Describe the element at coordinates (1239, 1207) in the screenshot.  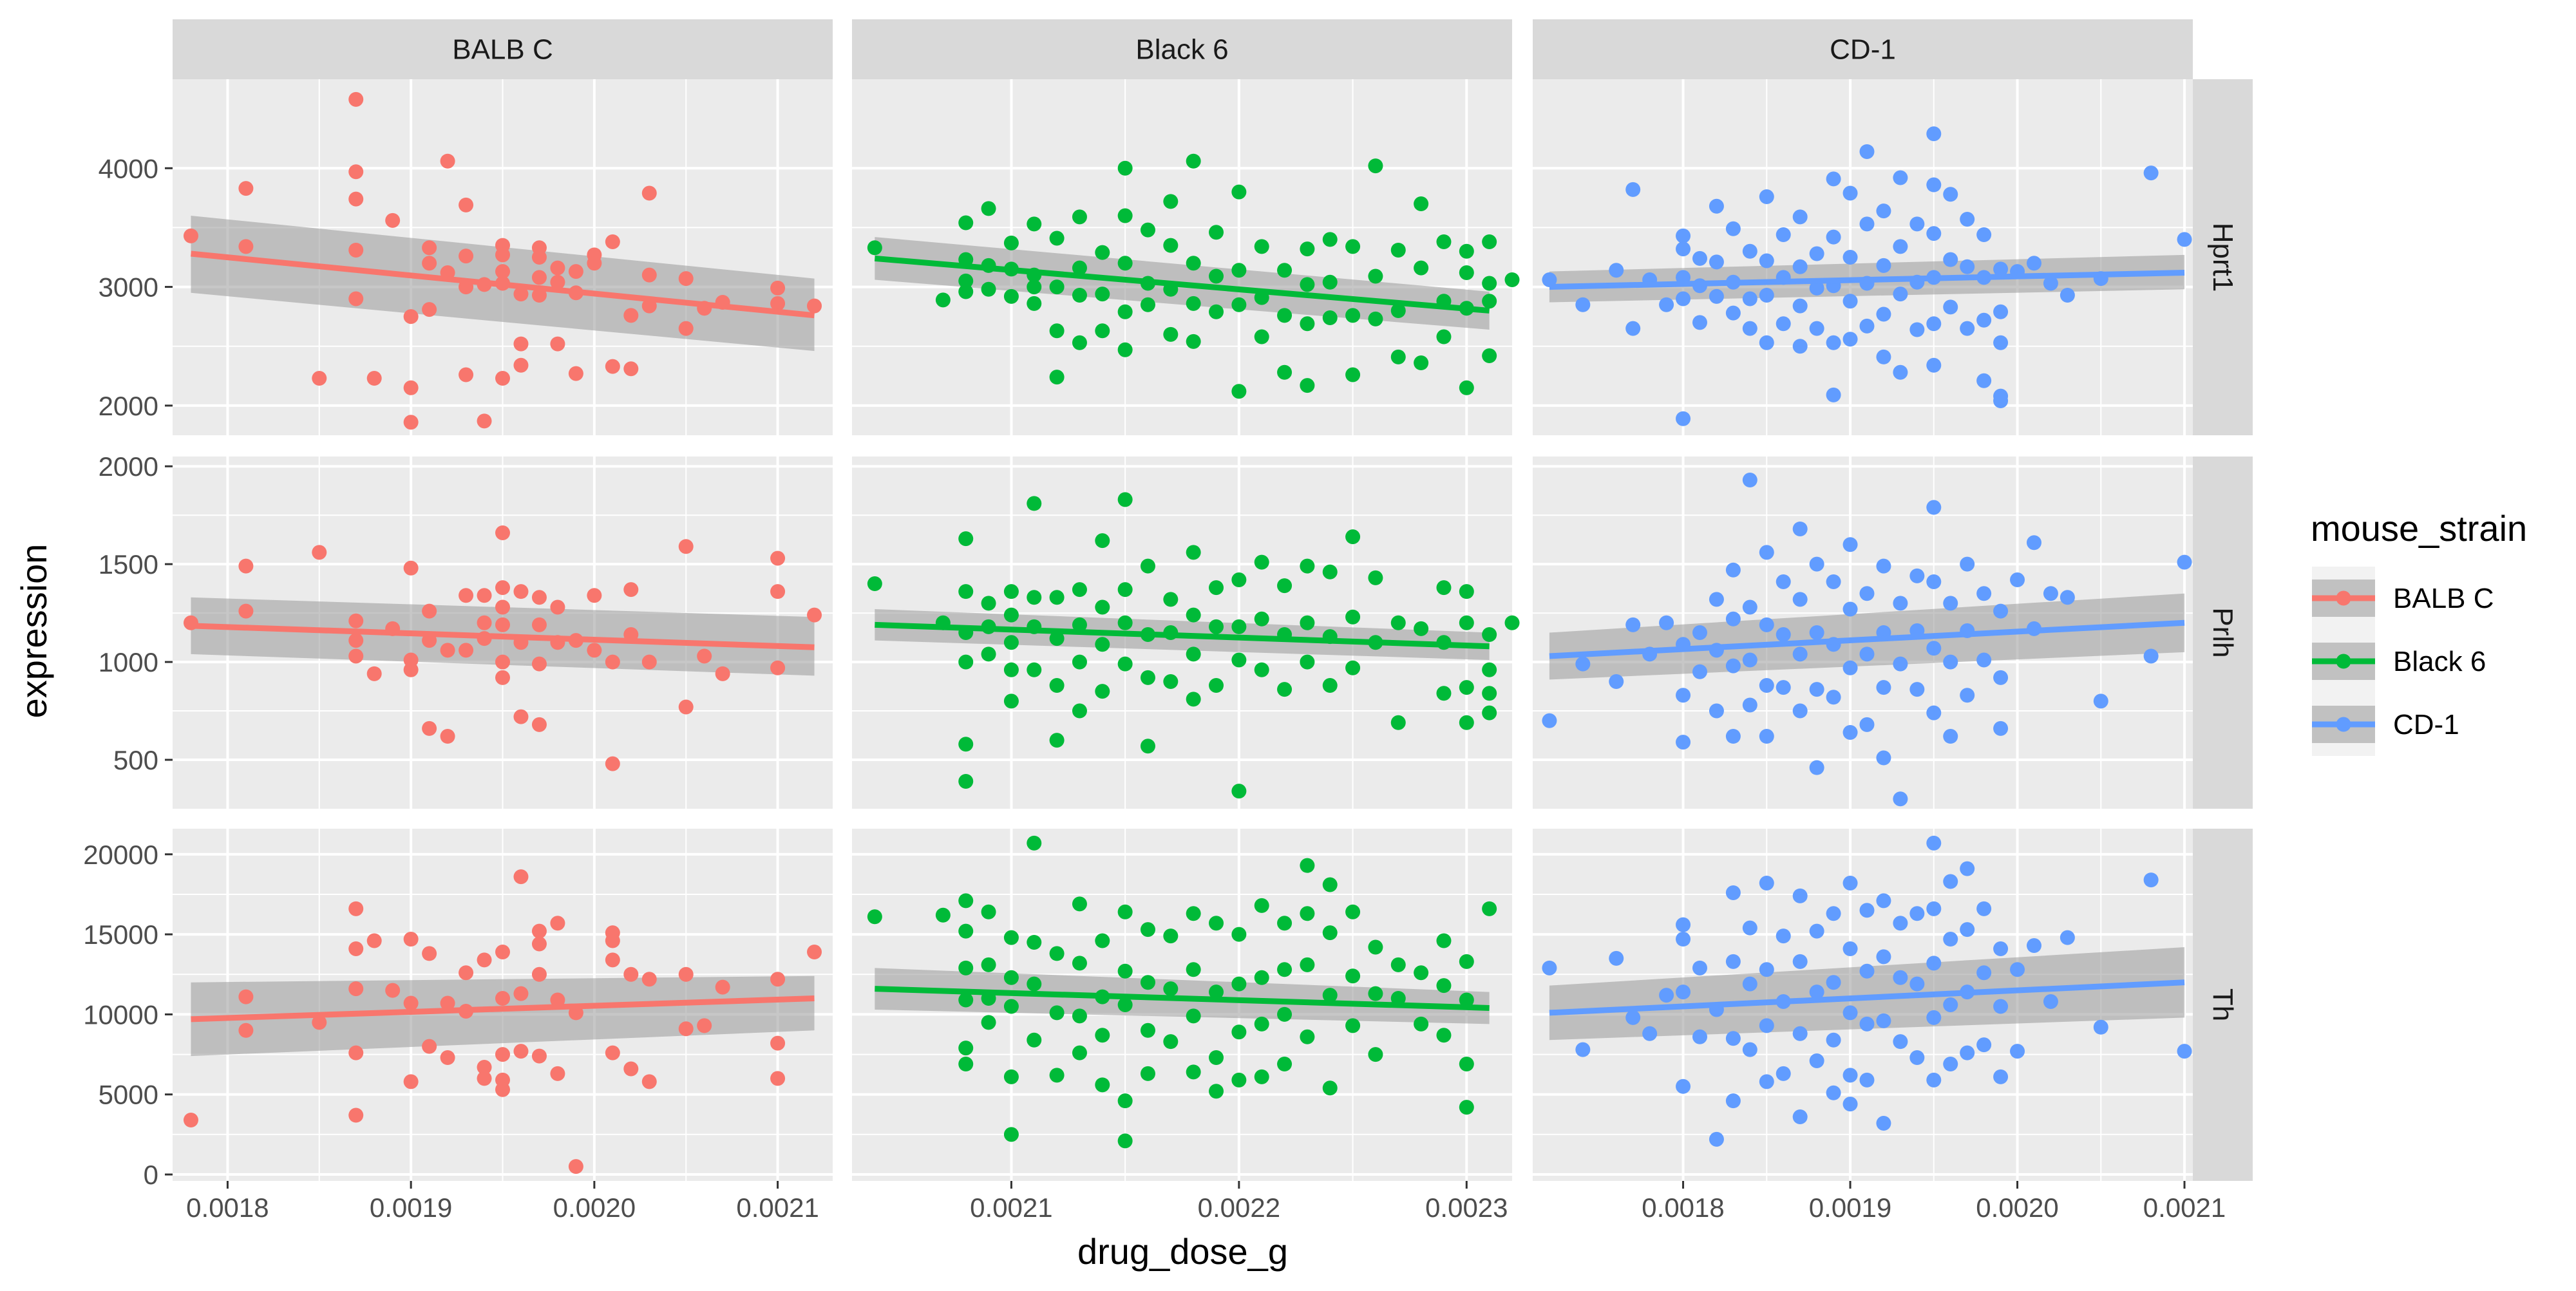
I see `x-axis-tick-label: 0.0022` at that location.